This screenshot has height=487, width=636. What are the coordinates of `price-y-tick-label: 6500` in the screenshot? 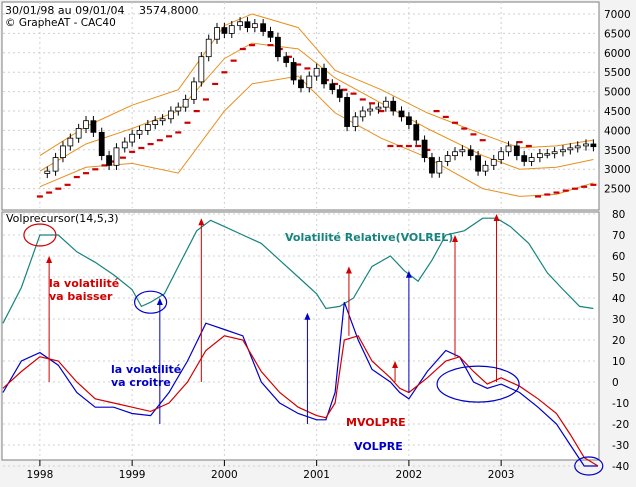 It's located at (617, 34).